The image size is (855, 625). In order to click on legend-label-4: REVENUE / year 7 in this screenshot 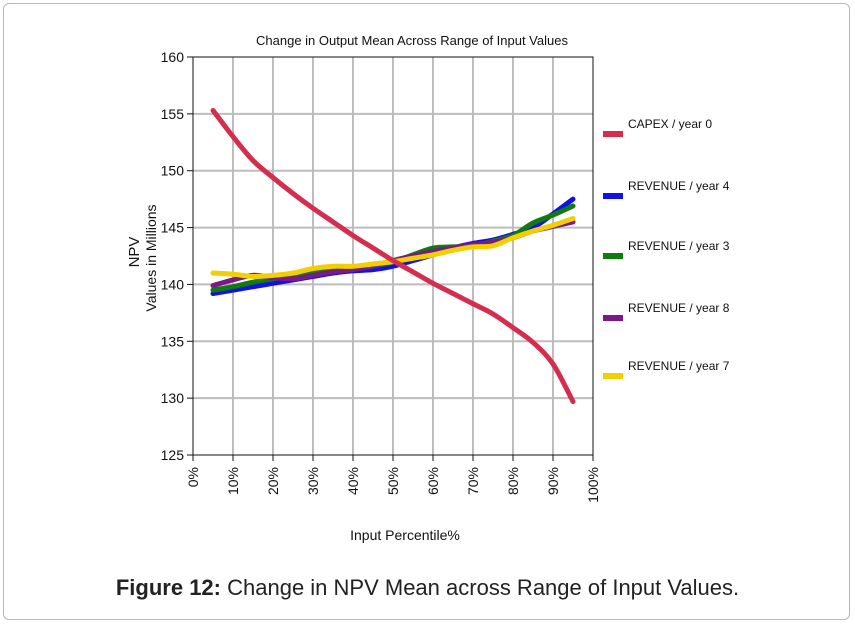, I will do `click(679, 366)`.